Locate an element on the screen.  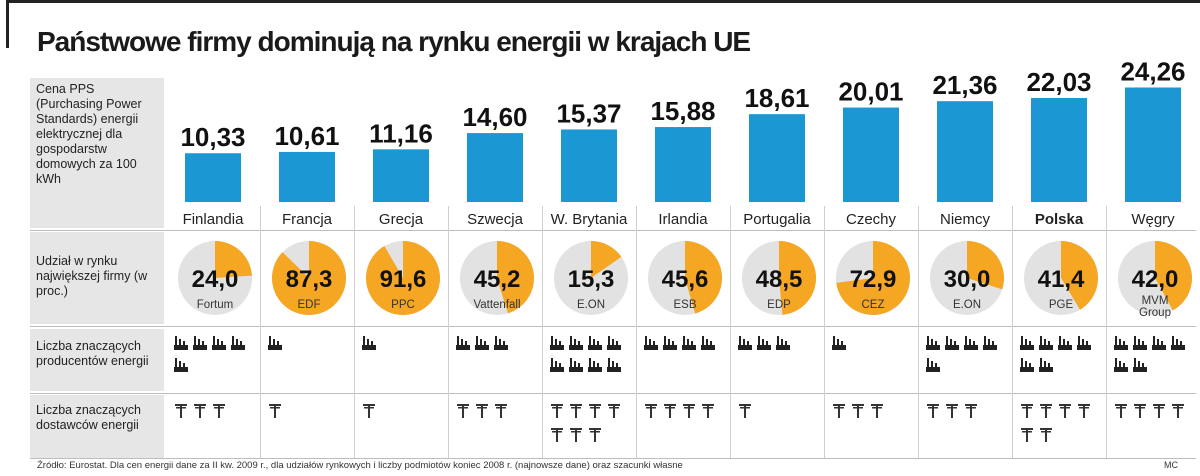
country-label: Węgry is located at coordinates (1153, 219).